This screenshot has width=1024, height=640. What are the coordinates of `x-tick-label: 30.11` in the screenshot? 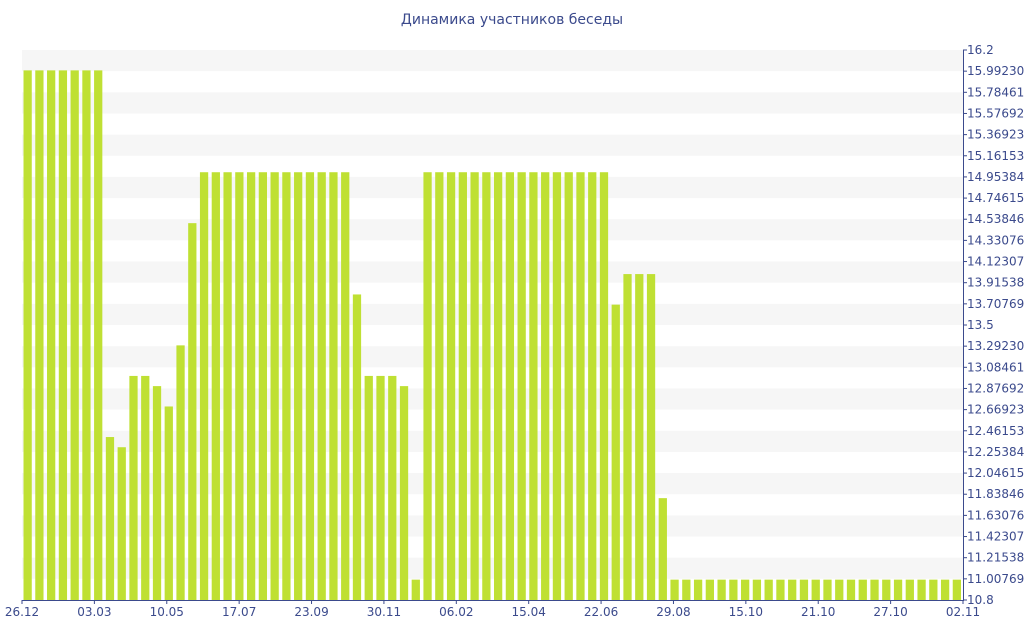 It's located at (384, 612).